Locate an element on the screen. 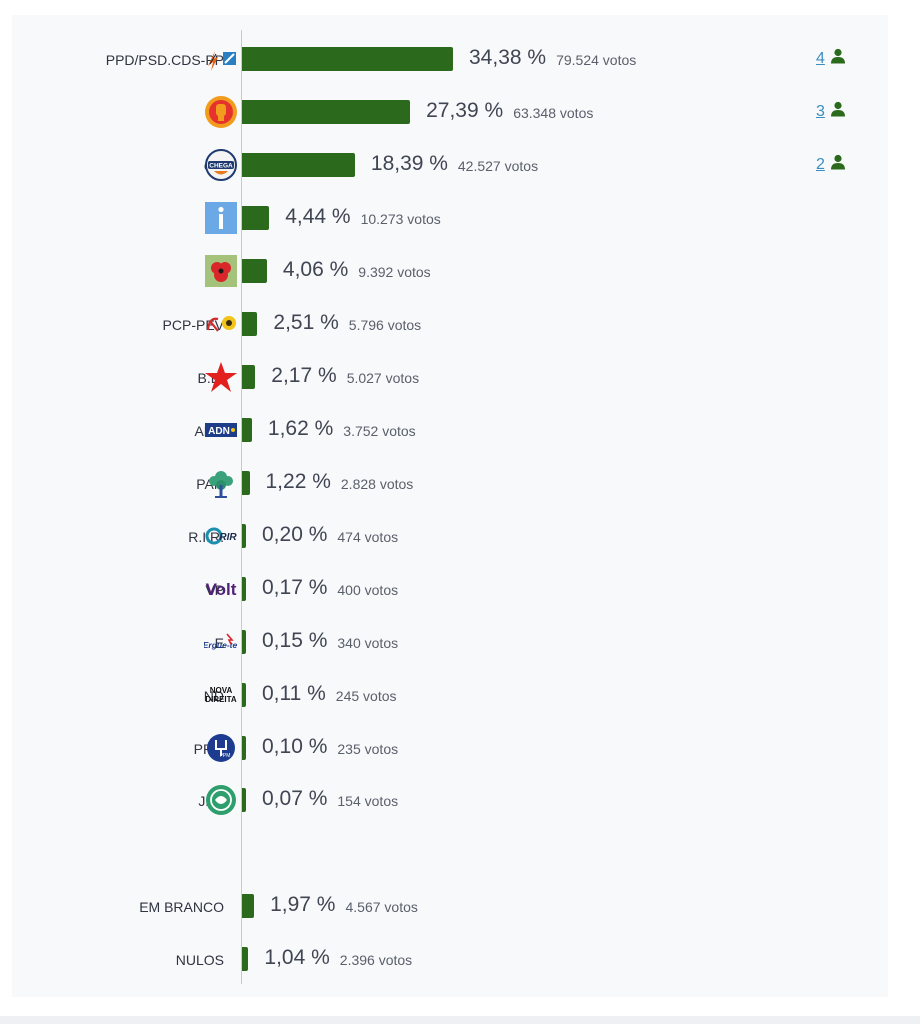 The height and width of the screenshot is (1024, 920). svg-text: CHEGA is located at coordinates (221, 166).